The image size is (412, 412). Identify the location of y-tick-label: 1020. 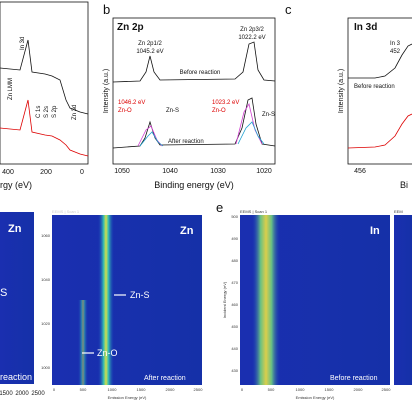
(46, 323).